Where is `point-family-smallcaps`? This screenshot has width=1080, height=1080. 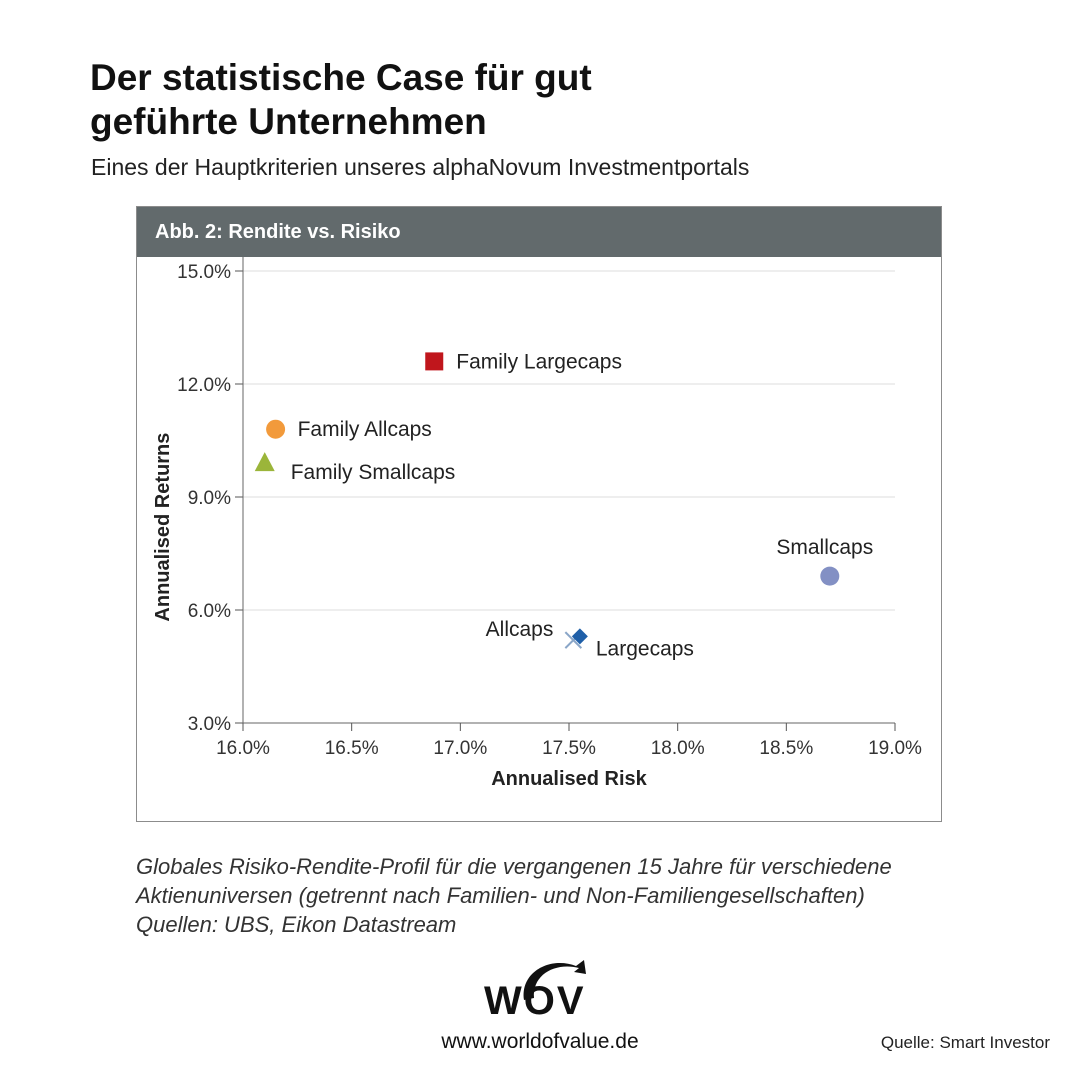
point-family-smallcaps is located at coordinates (264, 462).